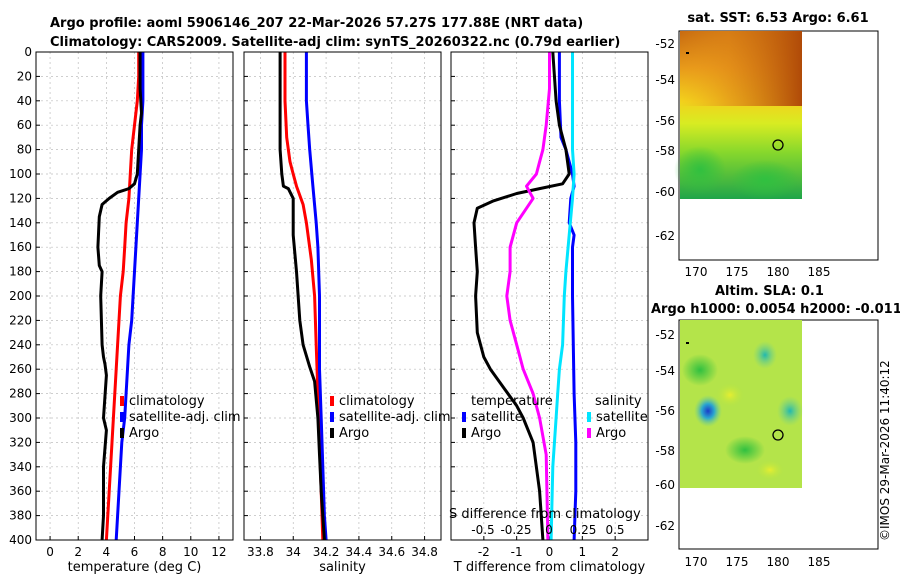  Describe the element at coordinates (622, 417) in the screenshot. I see `legend-label-s-satellite: satellite` at that location.